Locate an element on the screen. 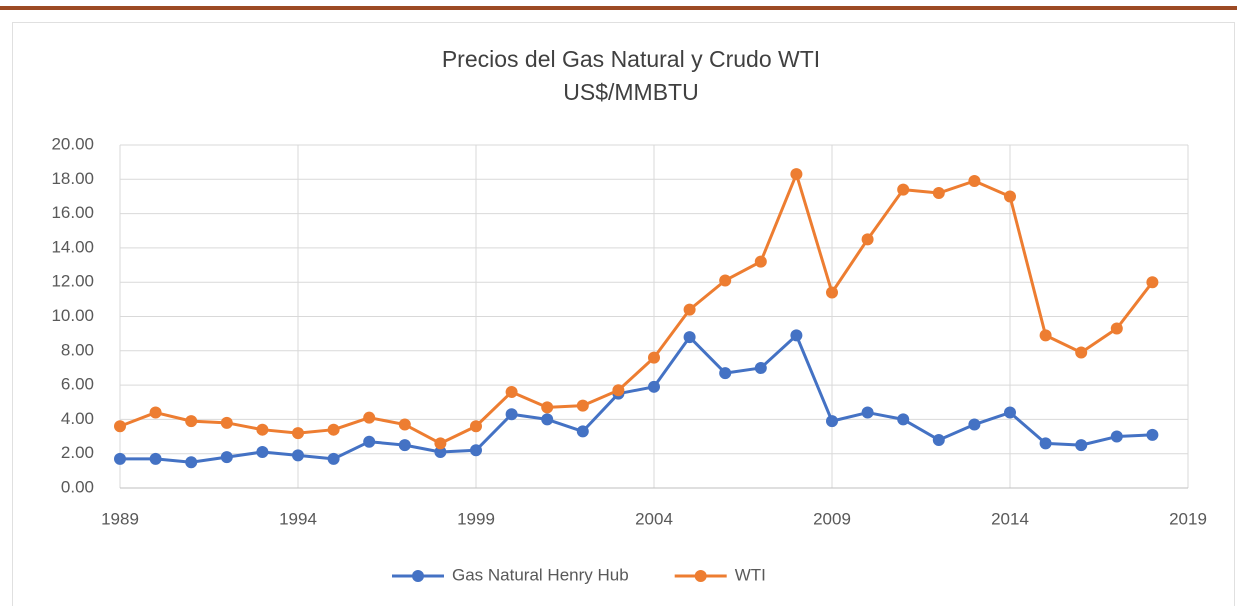 This screenshot has height=606, width=1237. chart-title: Precios del Gas Natural y Crudo WTI is located at coordinates (631, 59).